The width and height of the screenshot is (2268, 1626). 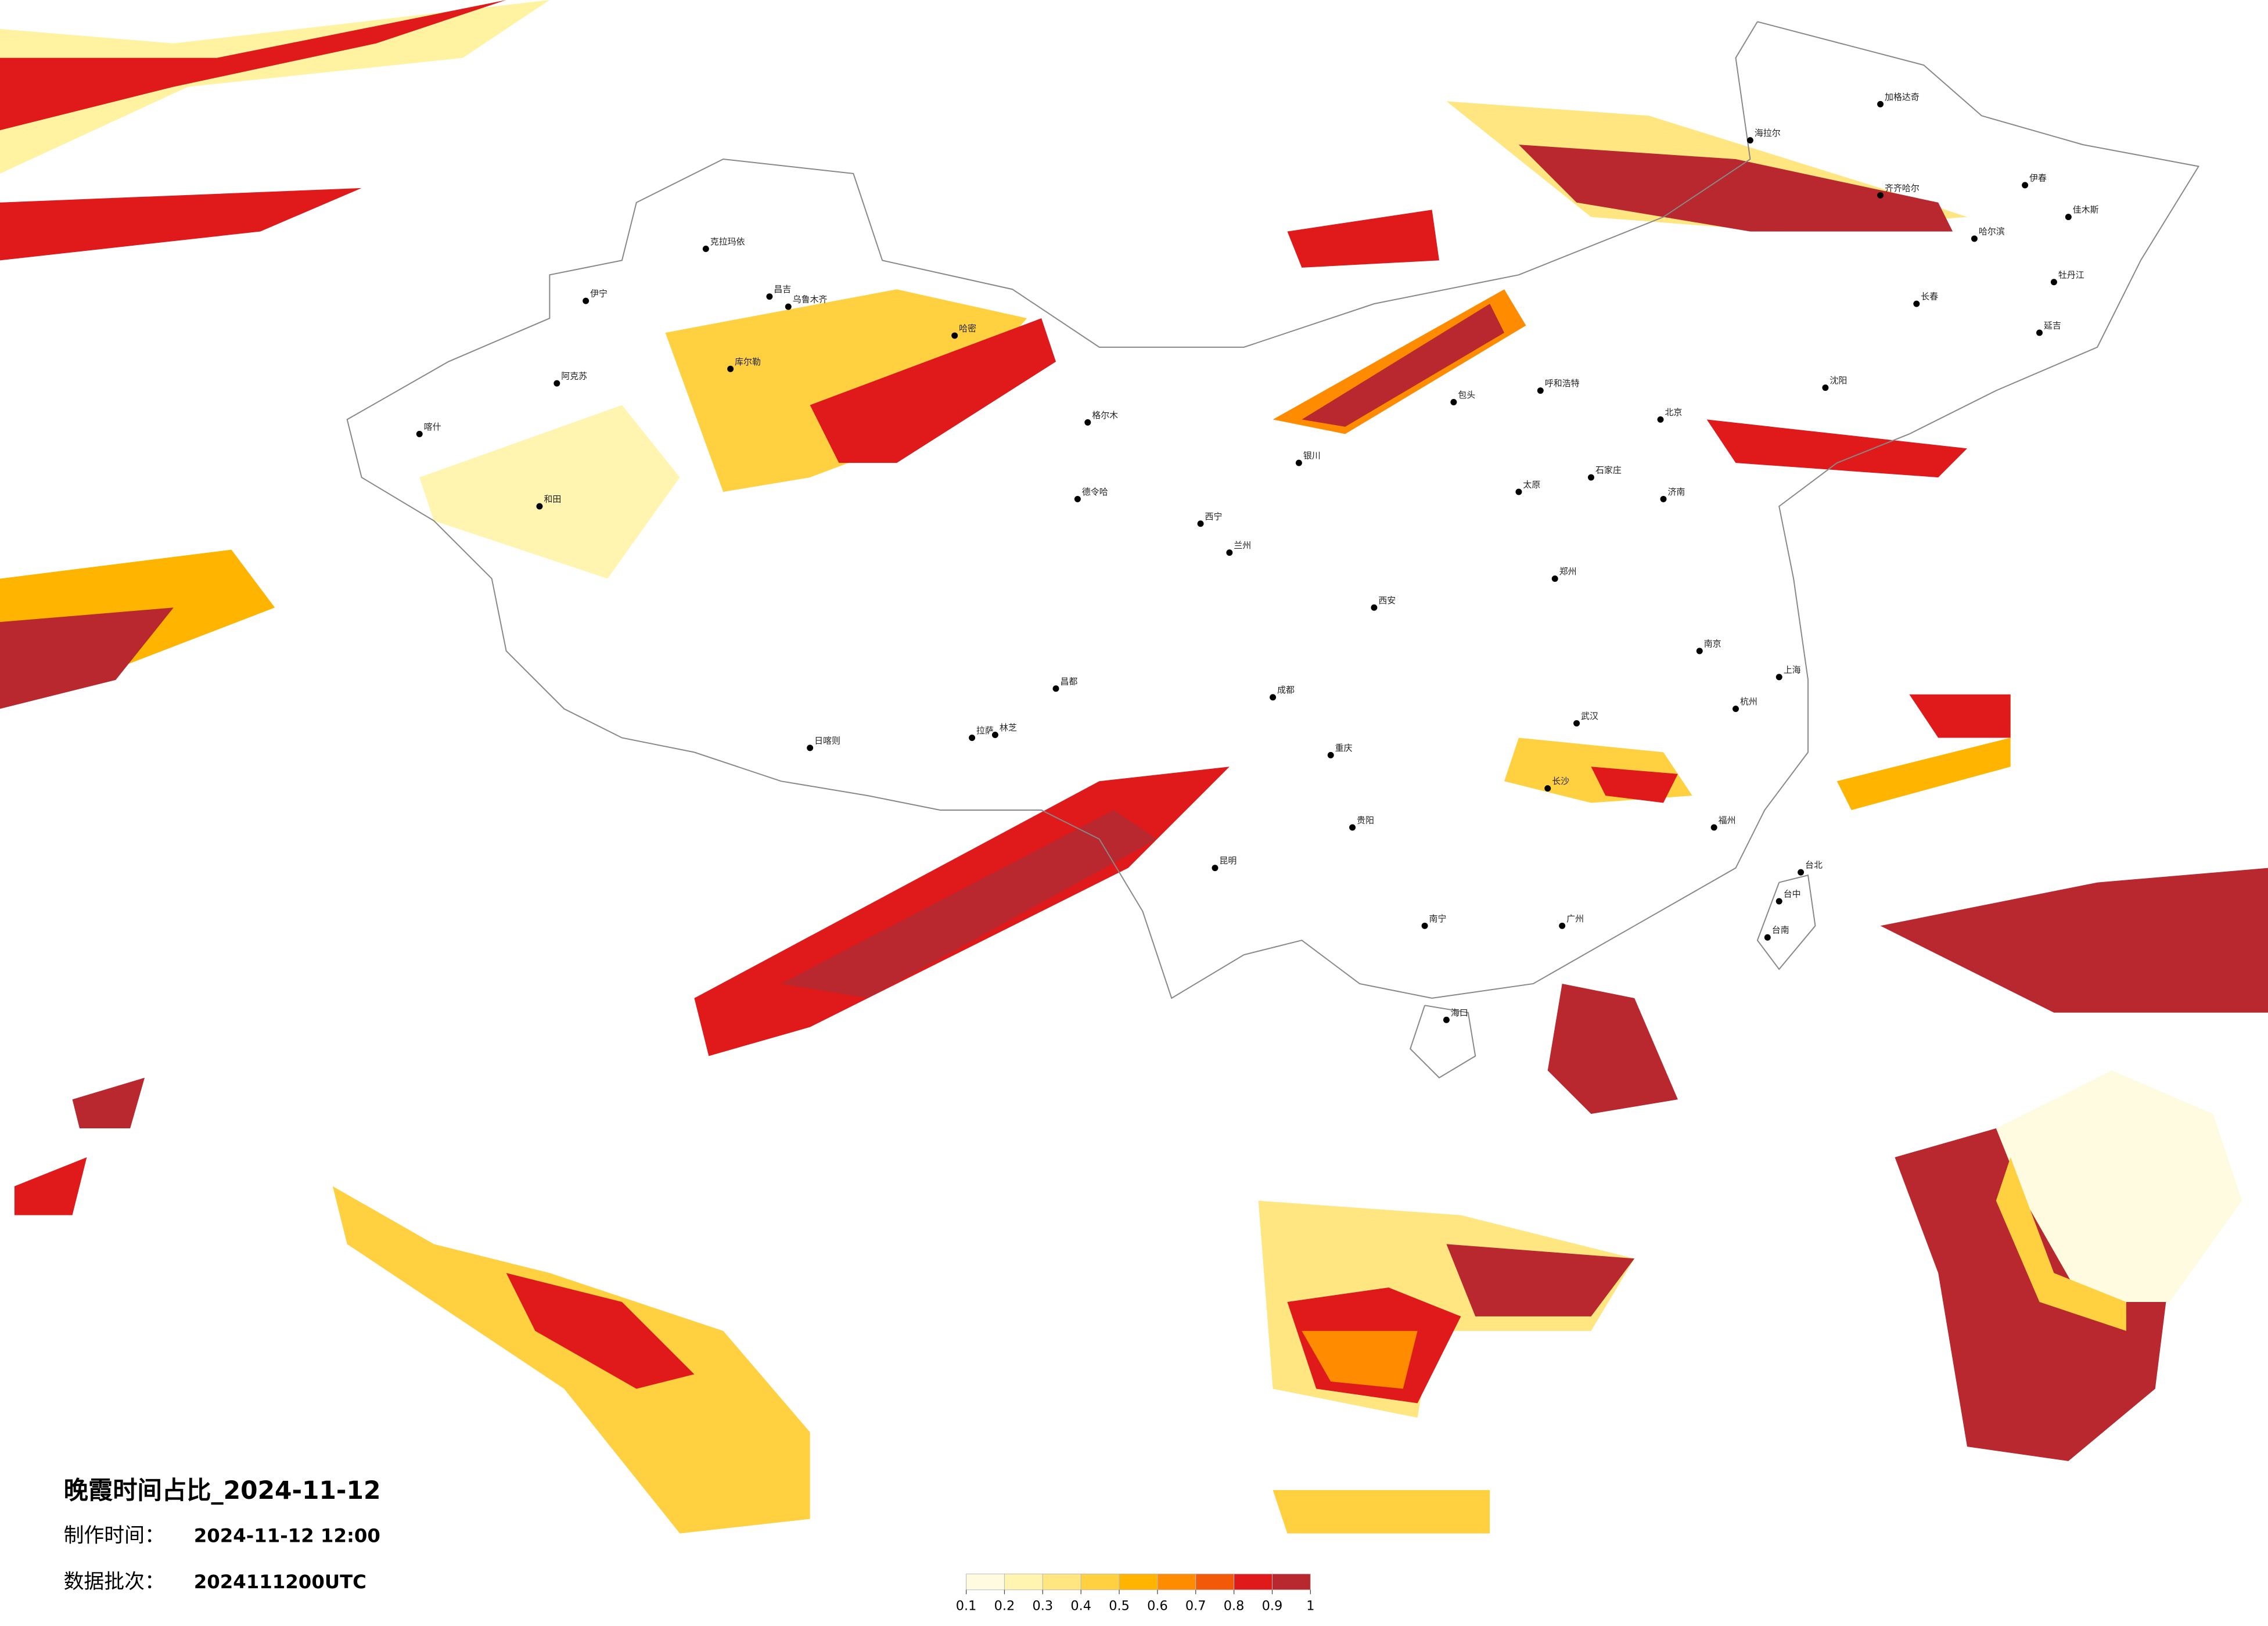 What do you see at coordinates (114, 1536) in the screenshot?
I see `made-label: 制作时间：` at bounding box center [114, 1536].